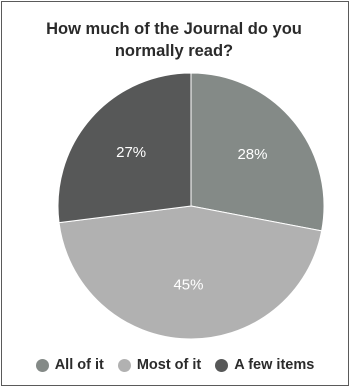  What do you see at coordinates (252, 154) in the screenshot?
I see `pie-label-all-of-it: 28%` at bounding box center [252, 154].